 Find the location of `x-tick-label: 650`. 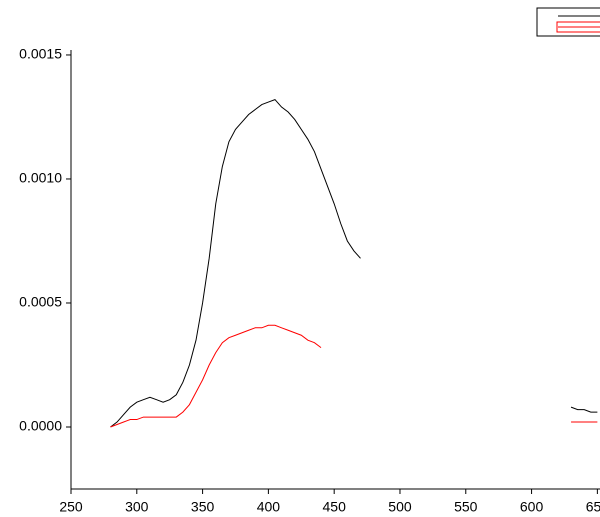

x-tick-label: 650 is located at coordinates (593, 507).